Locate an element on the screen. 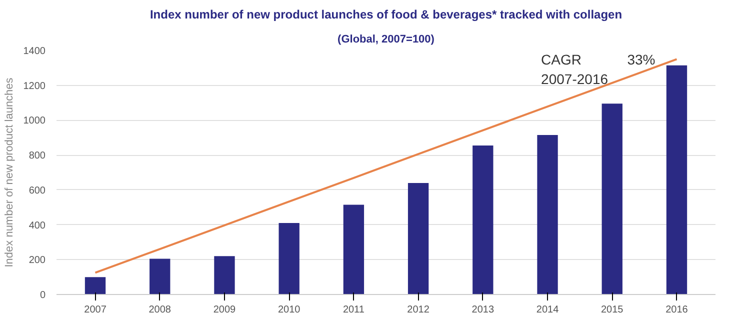 This screenshot has height=315, width=735. y-tick-label: 1000 is located at coordinates (34, 121).